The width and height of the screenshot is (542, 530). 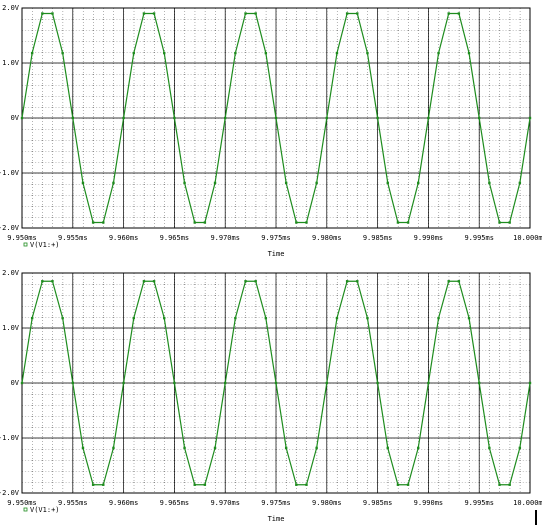 I want to click on y-tick-label: 1.0V, so click(x=11, y=63).